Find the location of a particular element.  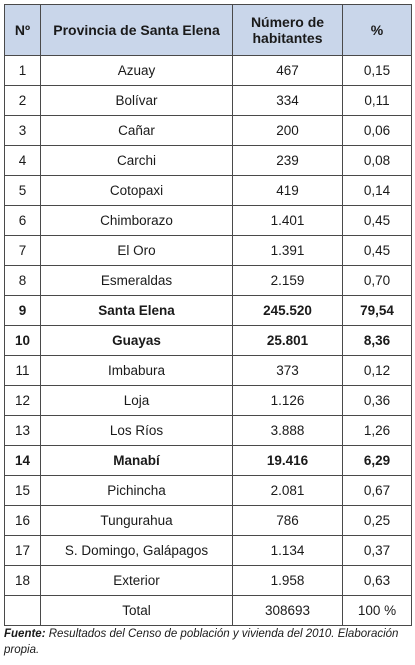

row-number: 12 is located at coordinates (22, 400).